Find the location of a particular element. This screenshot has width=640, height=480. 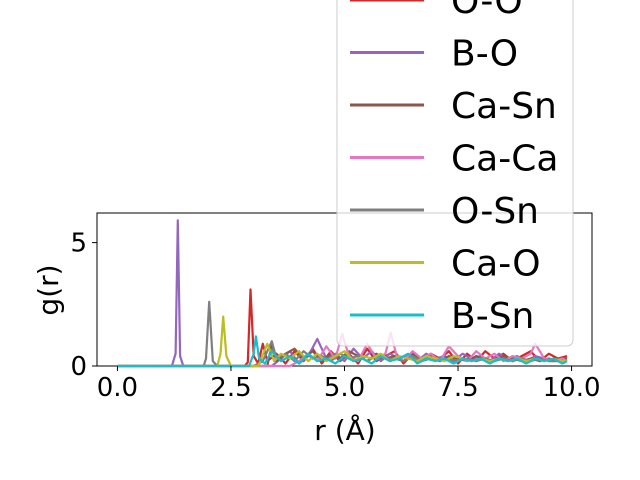

legend-label: Ca-Sn is located at coordinates (504, 106).